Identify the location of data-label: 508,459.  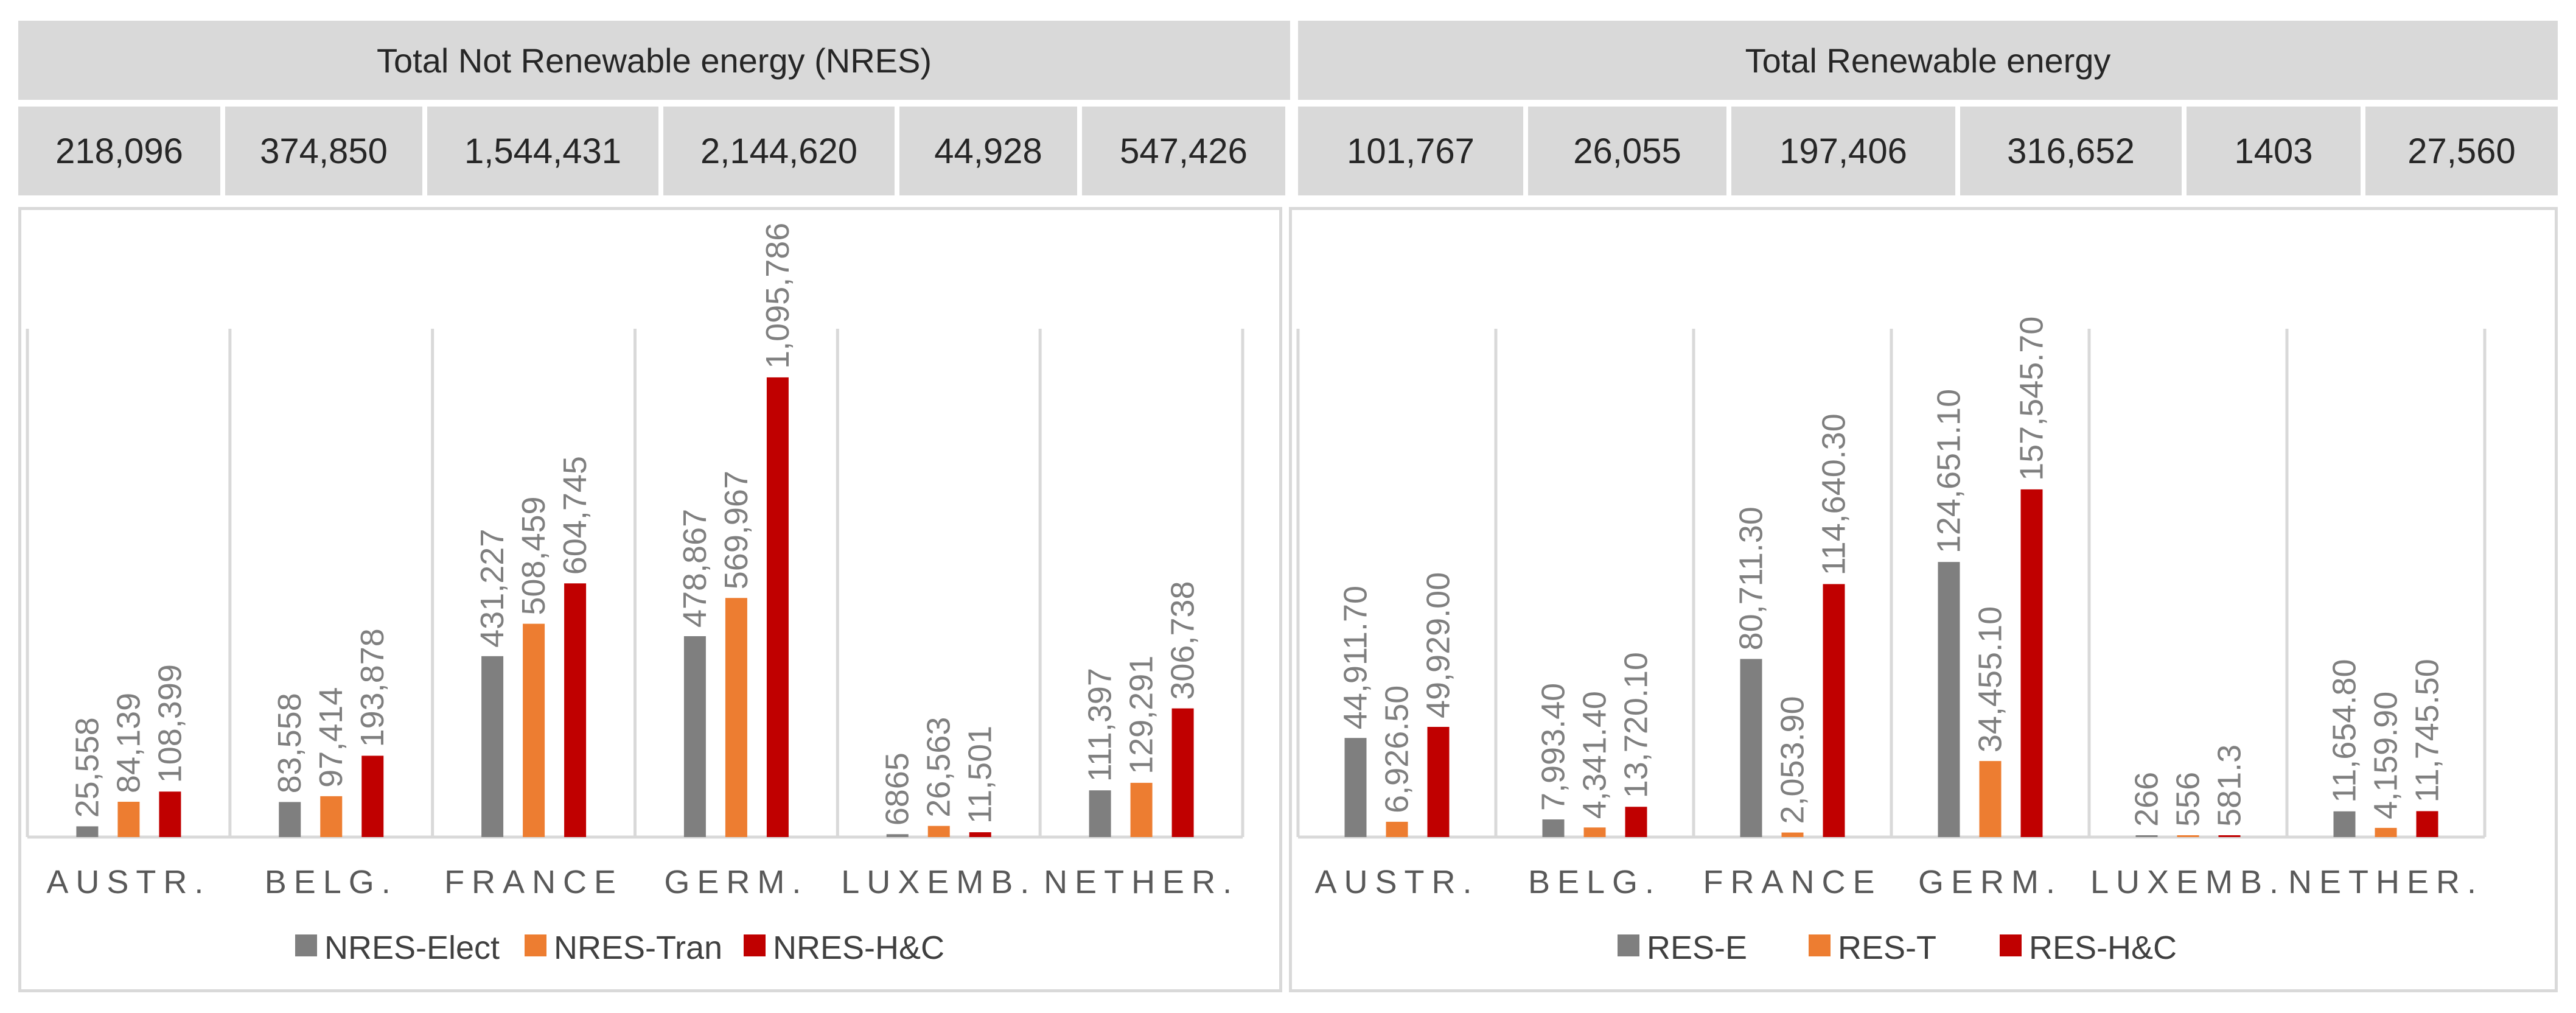
(533, 555).